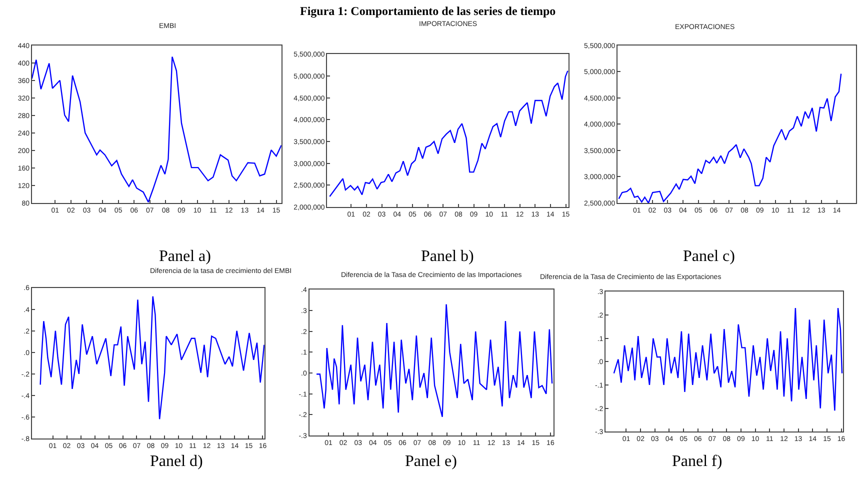  What do you see at coordinates (447, 256) in the screenshot?
I see `text: Panel b)` at bounding box center [447, 256].